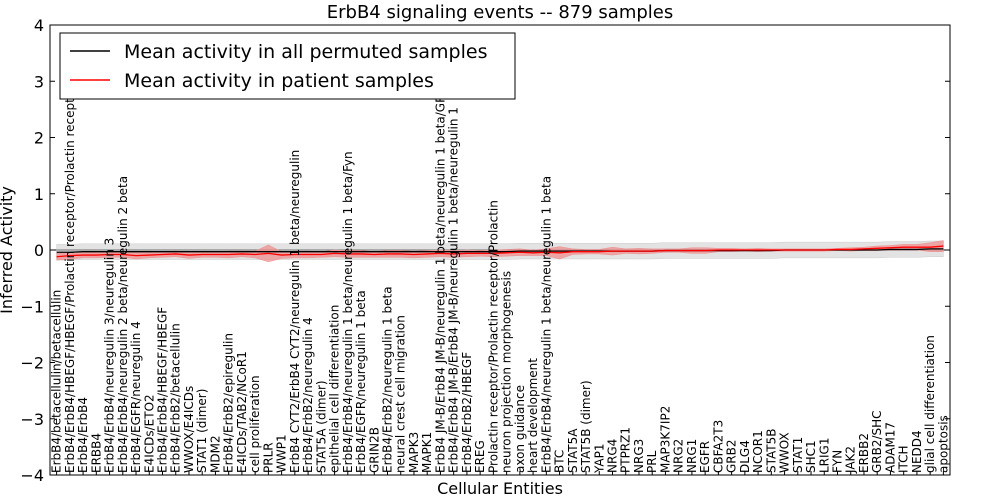 This screenshot has width=1000, height=500. What do you see at coordinates (573, 450) in the screenshot?
I see `x-category-label: STAT5A` at bounding box center [573, 450].